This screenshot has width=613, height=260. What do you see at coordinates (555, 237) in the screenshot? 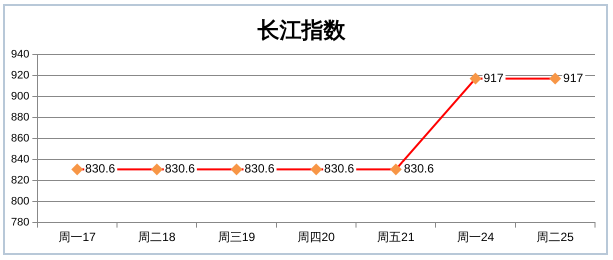
I see `x-tick-label: 周二25` at bounding box center [555, 237].